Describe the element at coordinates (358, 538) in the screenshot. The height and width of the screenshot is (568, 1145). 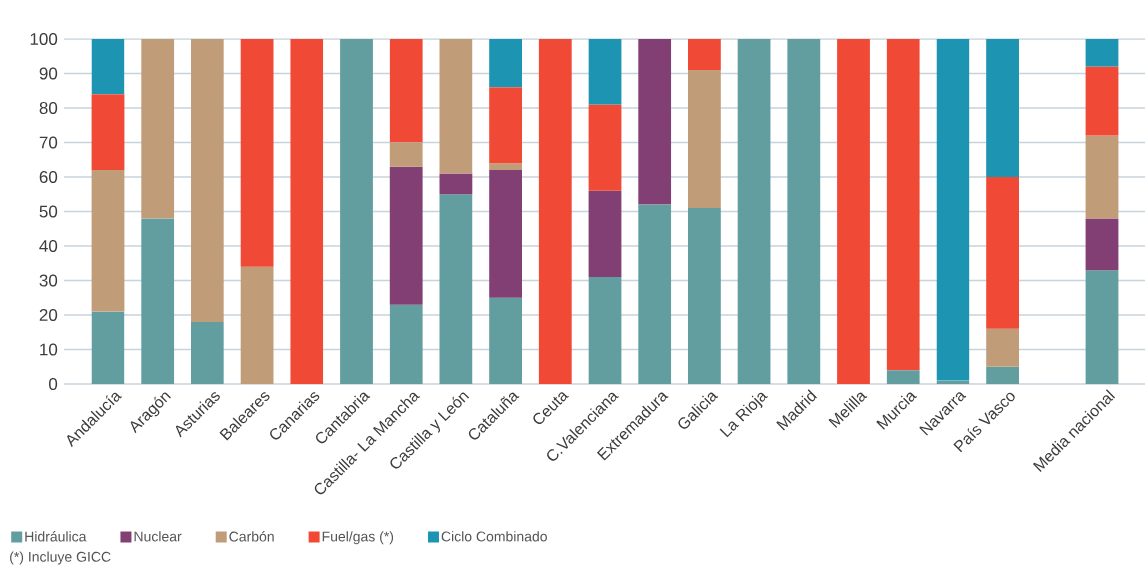
I see `legend-label: Fuel/gas (*)` at that location.